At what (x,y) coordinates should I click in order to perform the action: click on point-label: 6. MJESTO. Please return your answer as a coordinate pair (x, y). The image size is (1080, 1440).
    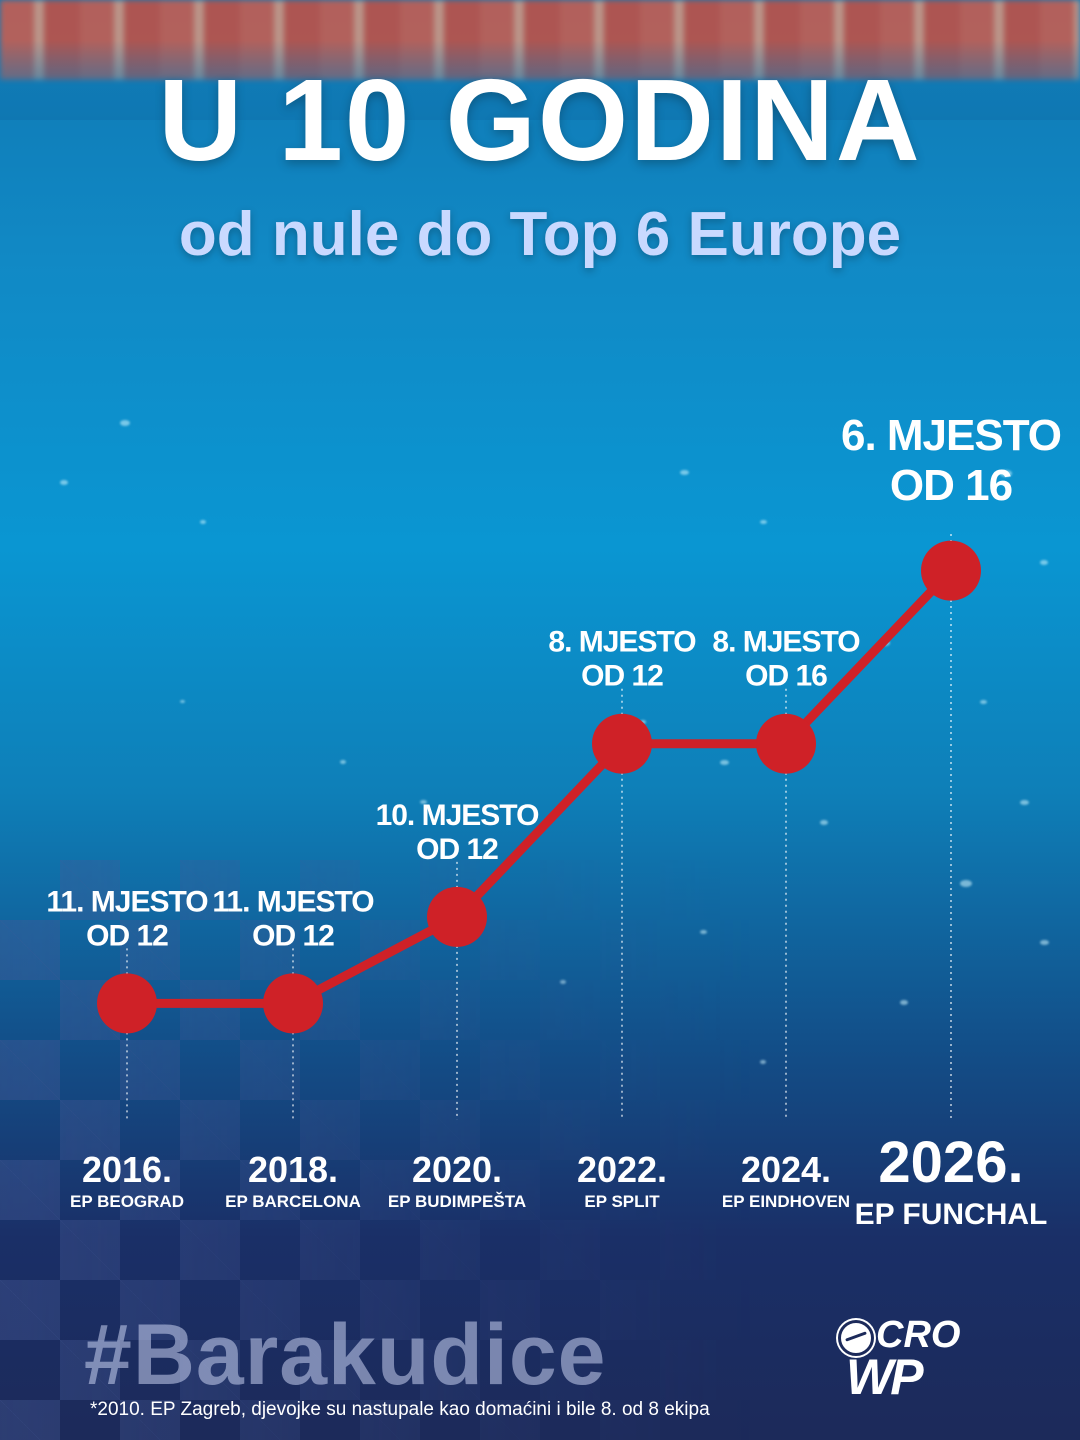
    Looking at the image, I should click on (951, 435).